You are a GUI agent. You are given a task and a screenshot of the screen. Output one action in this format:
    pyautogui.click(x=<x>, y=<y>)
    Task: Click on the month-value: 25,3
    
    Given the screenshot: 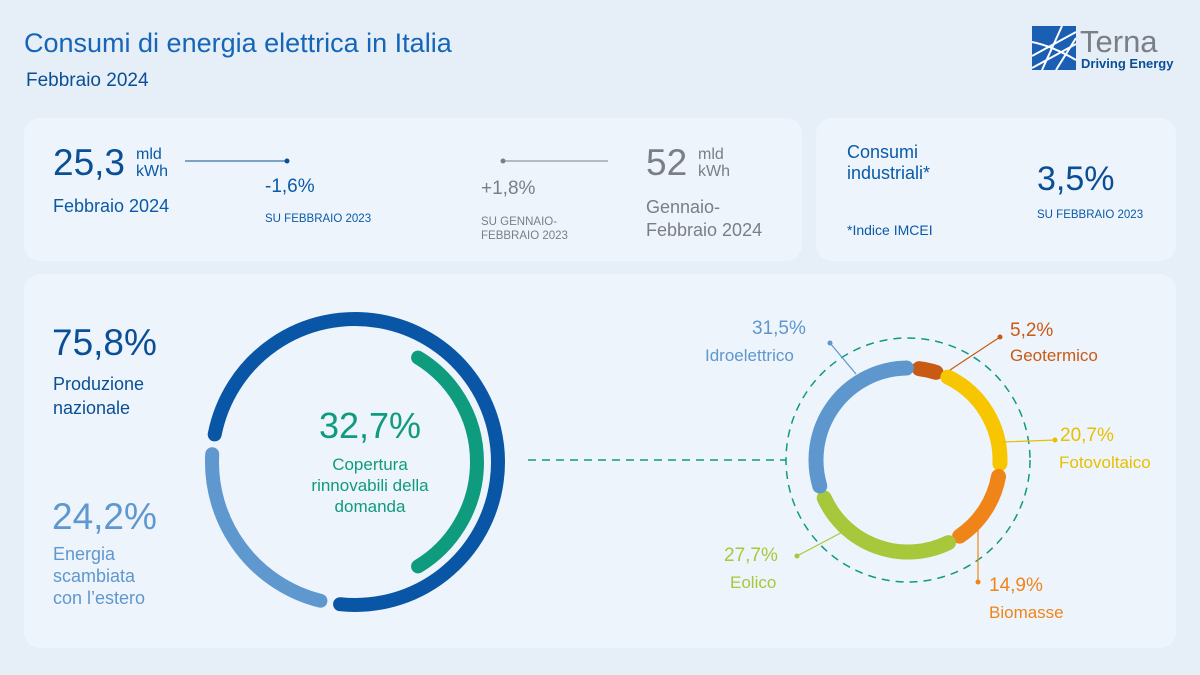 What is the action you would take?
    pyautogui.click(x=89, y=162)
    